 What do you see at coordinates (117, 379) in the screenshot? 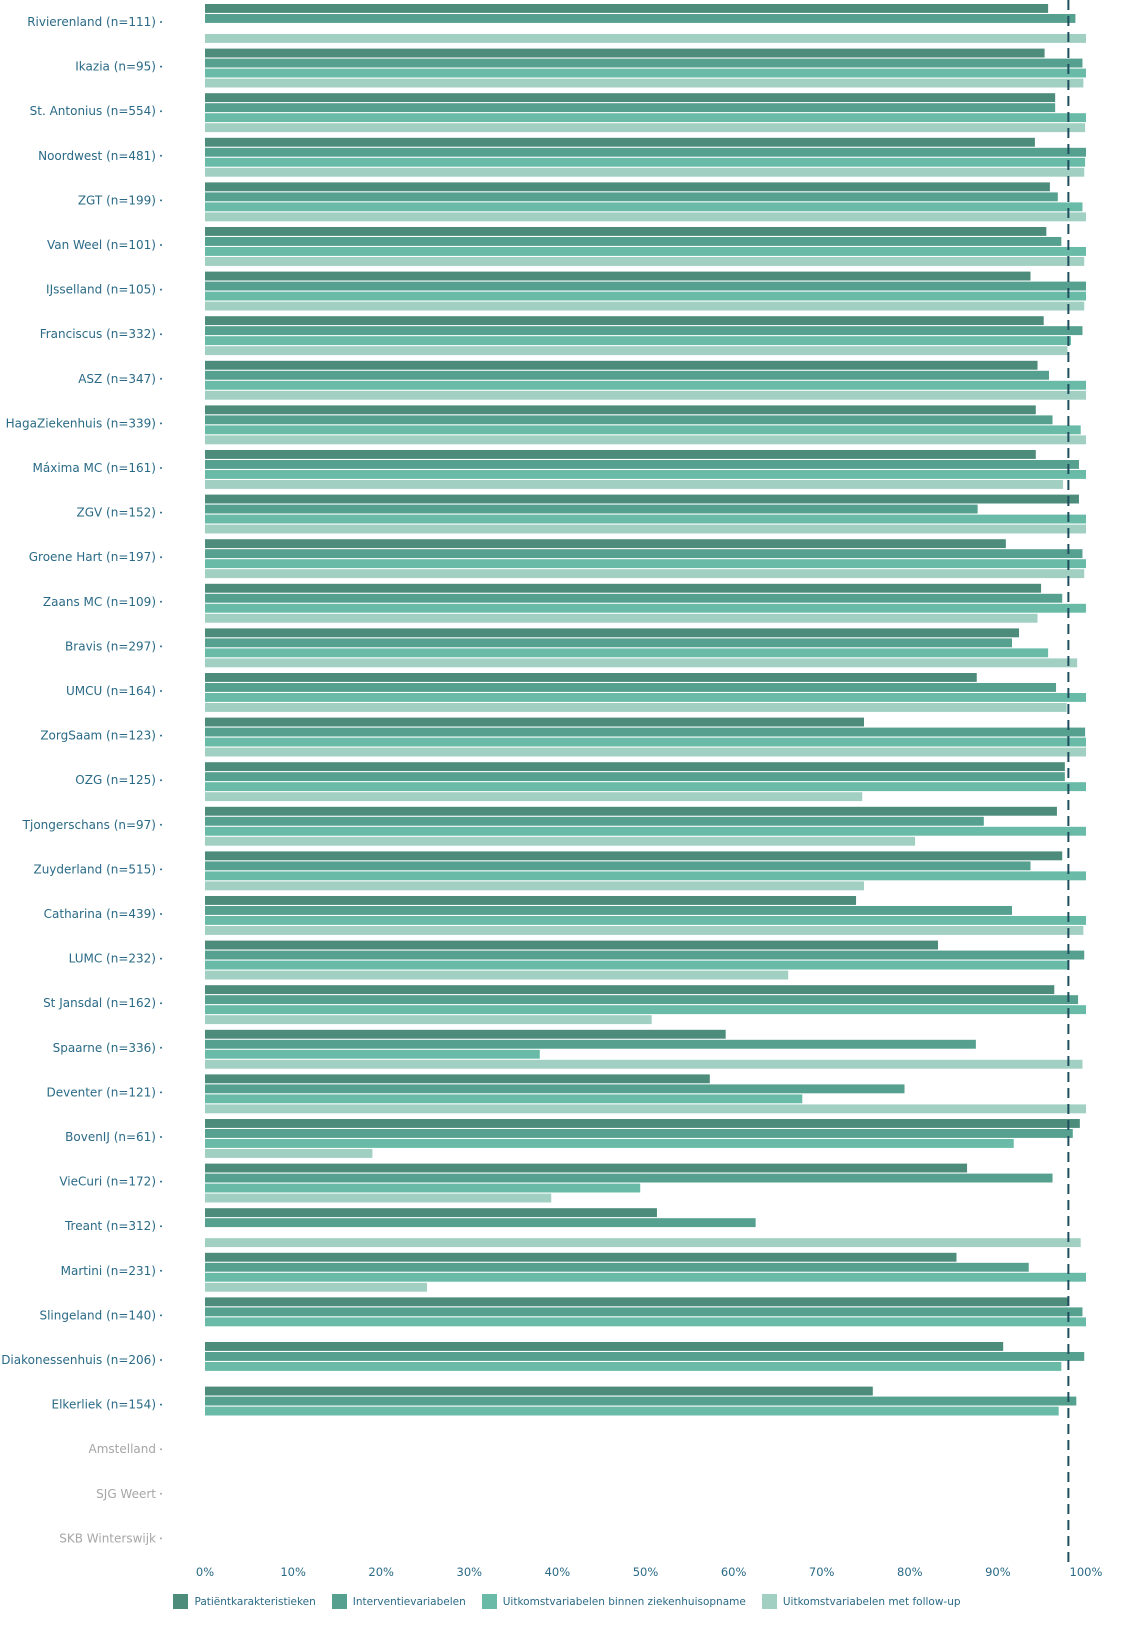
I see `category-label: ASZ (n=347)` at bounding box center [117, 379].